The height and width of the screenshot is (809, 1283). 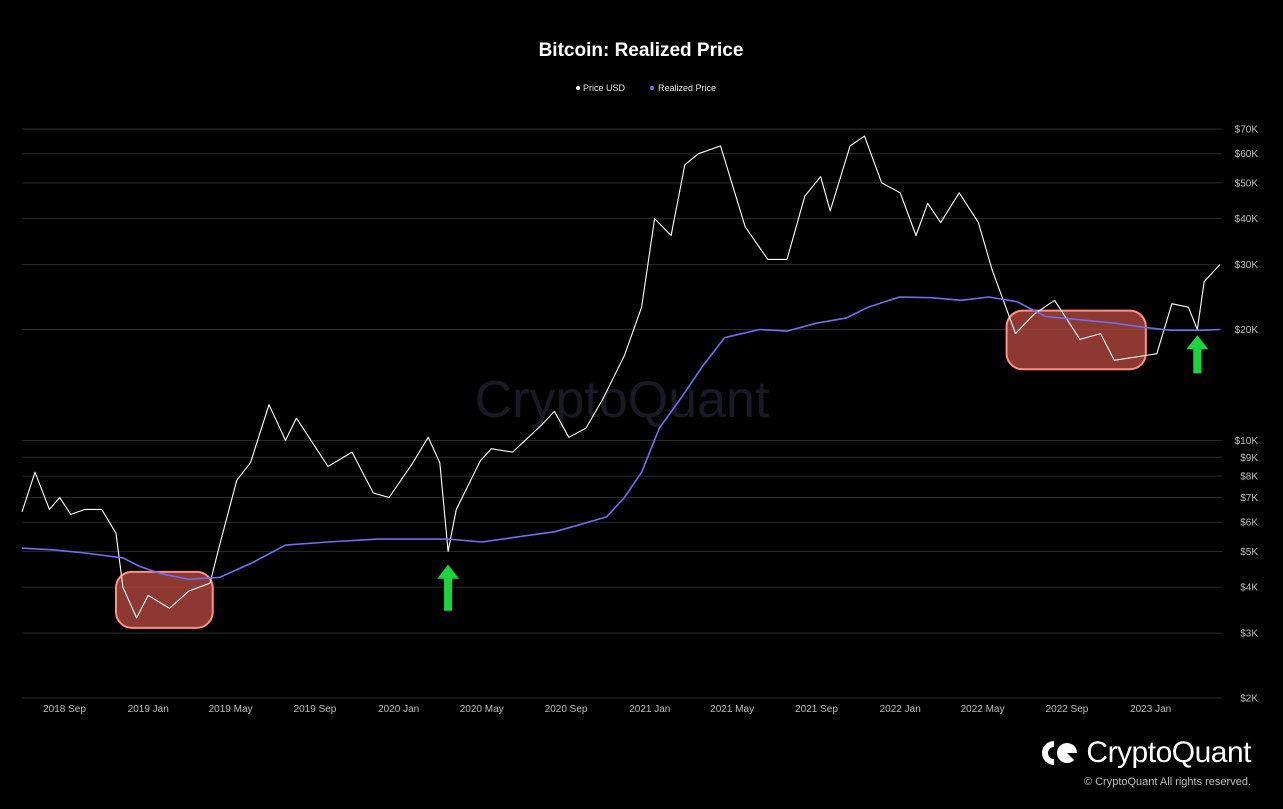 I want to click on y-tick-label: $2K, so click(x=1249, y=699).